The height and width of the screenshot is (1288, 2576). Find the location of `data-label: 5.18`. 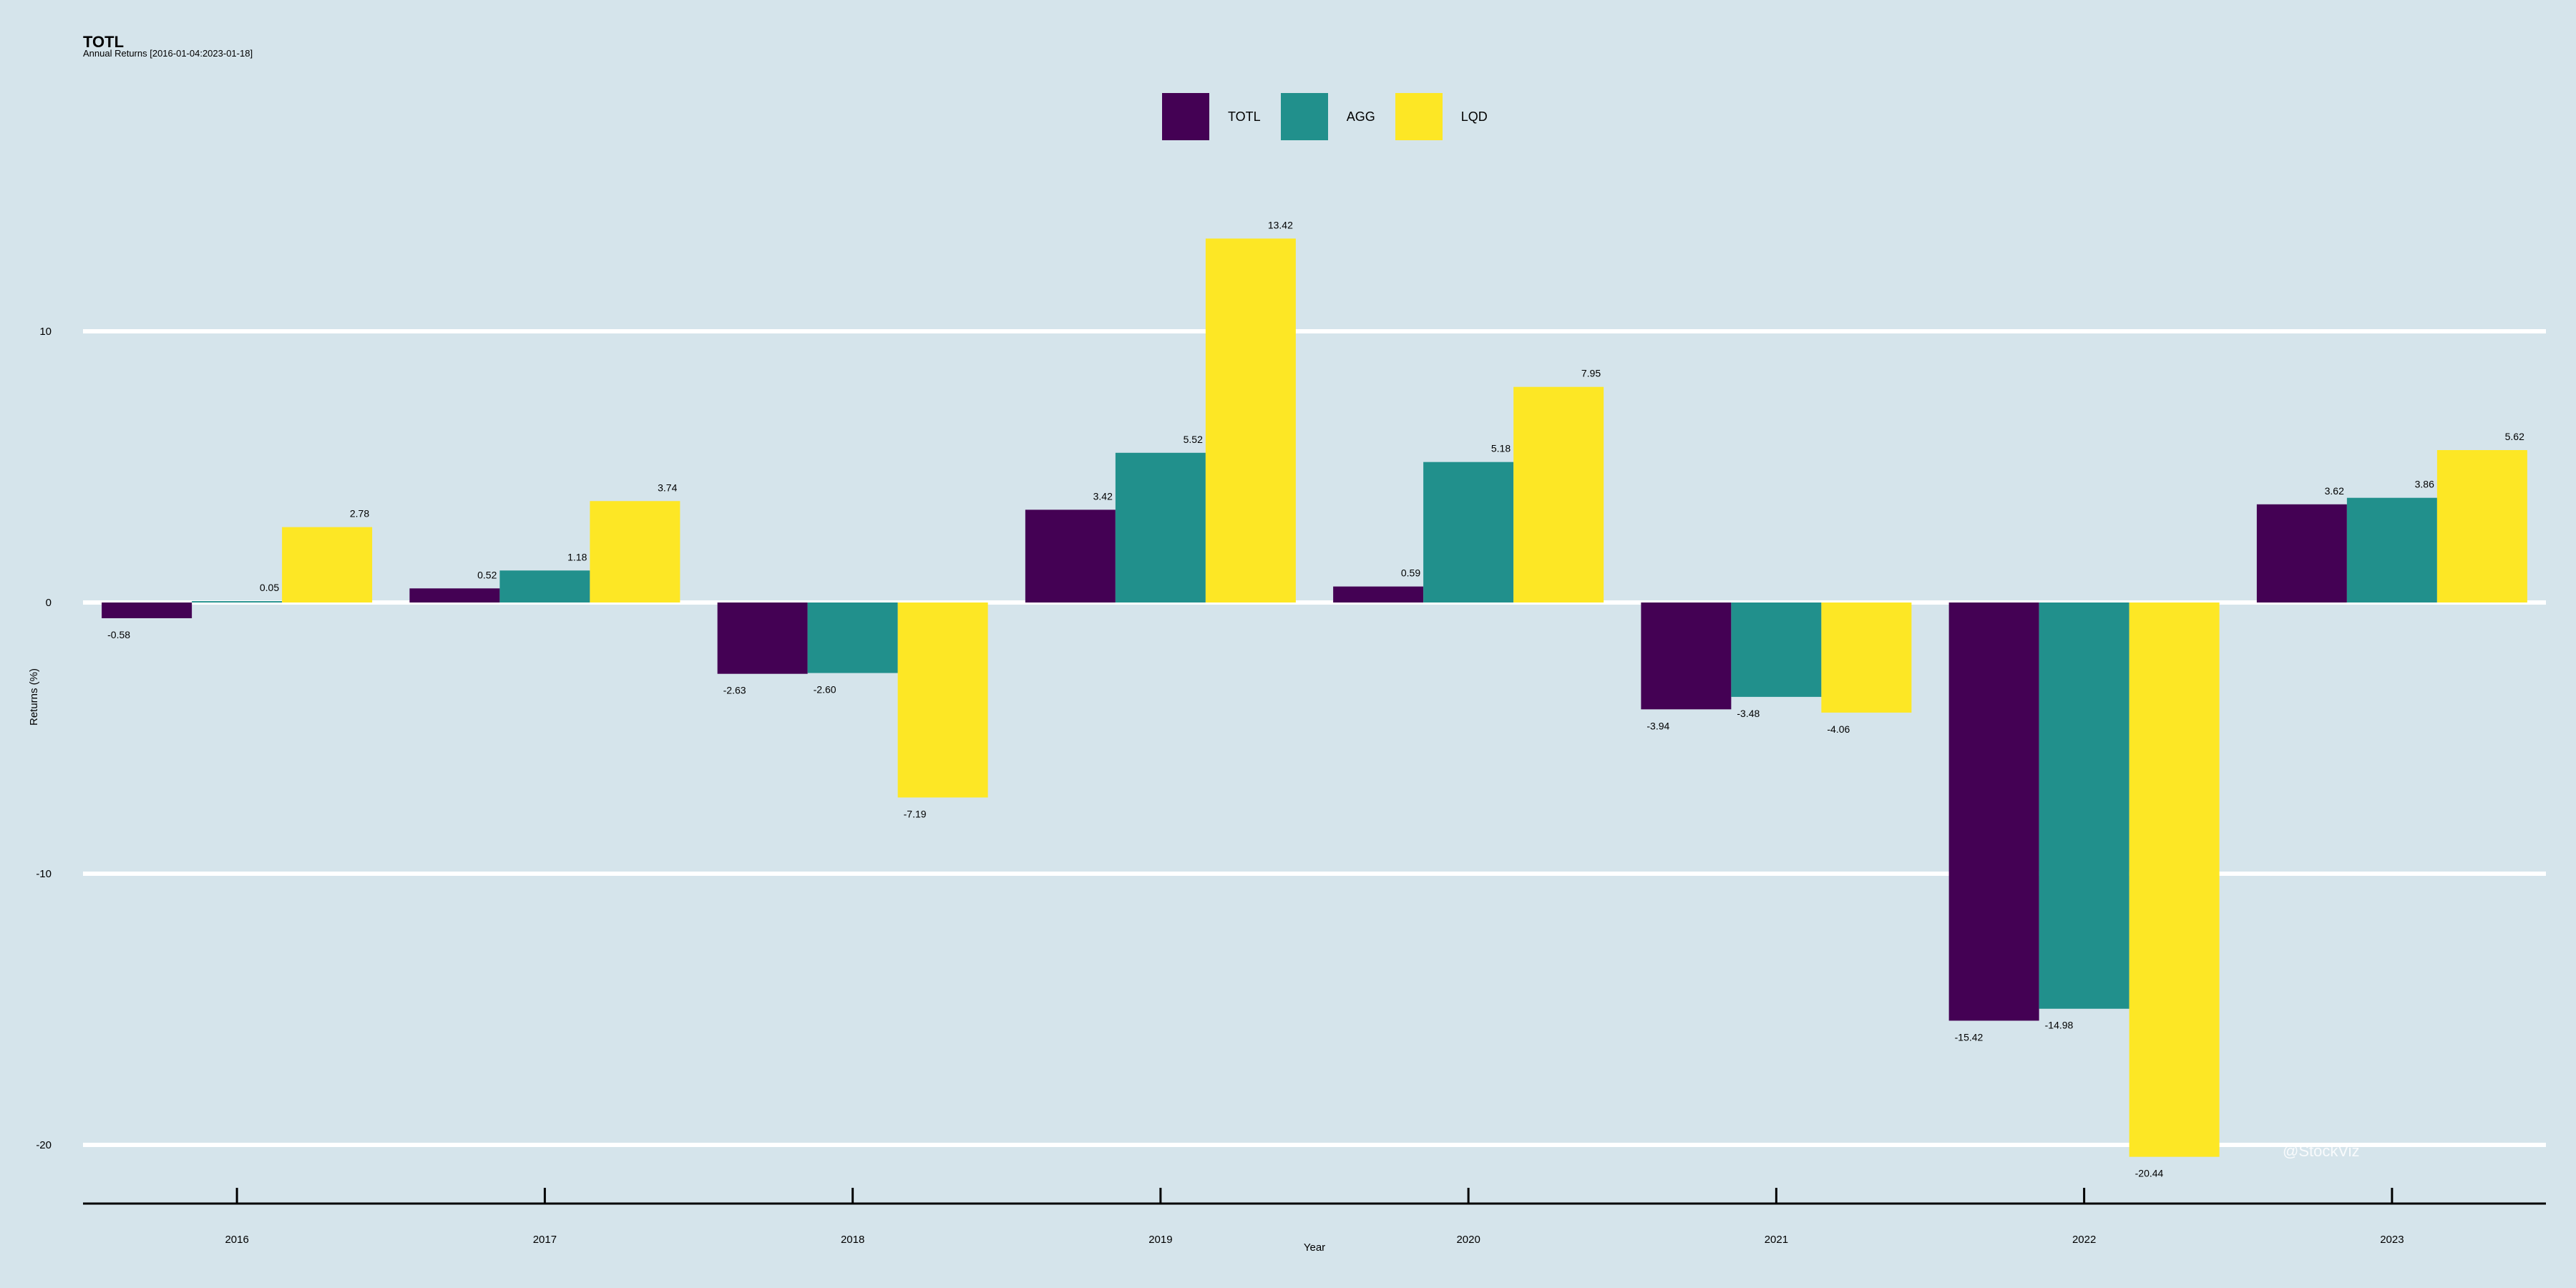

data-label: 5.18 is located at coordinates (1501, 448).